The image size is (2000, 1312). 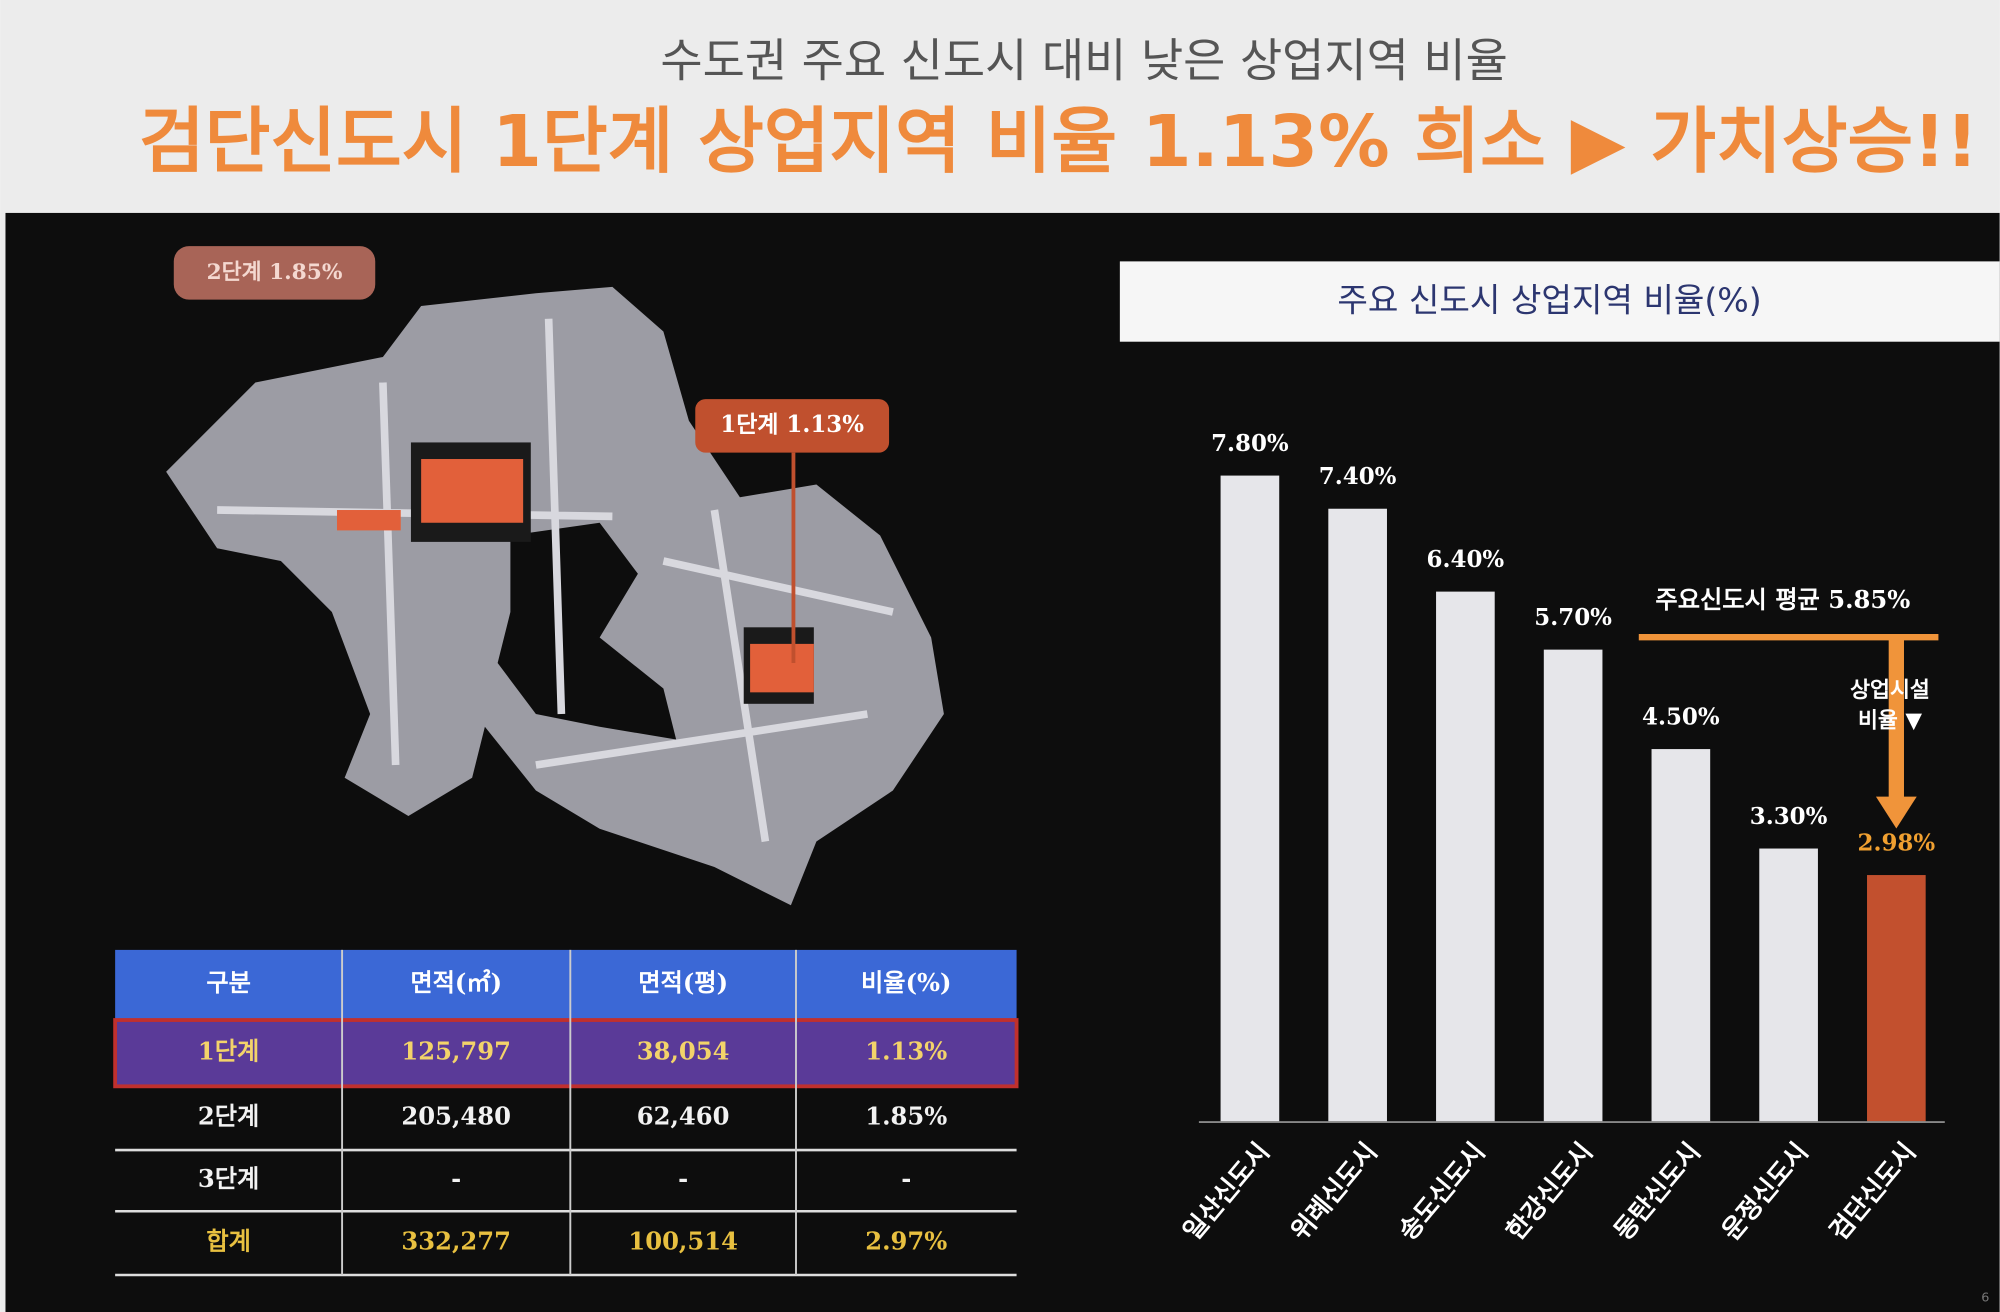 I want to click on map-label: 2단계 1.85%, so click(x=275, y=272).